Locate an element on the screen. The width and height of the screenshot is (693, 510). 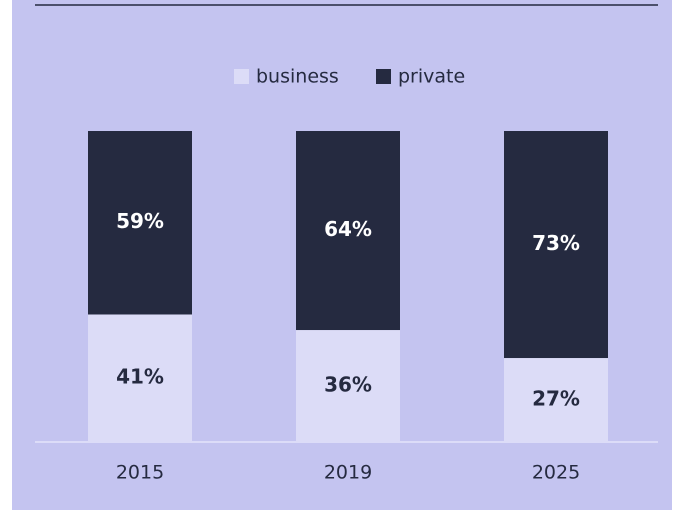
value-label: 73% is located at coordinates (556, 243).